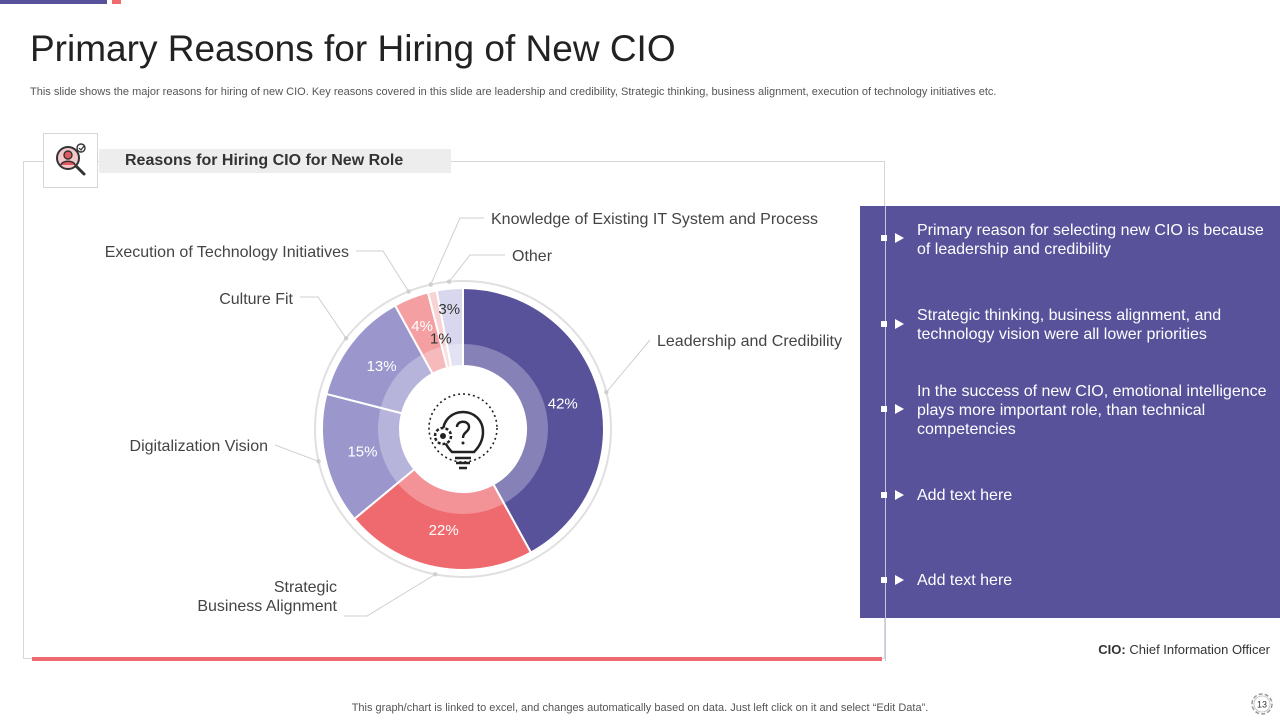 The image size is (1280, 720). Describe the element at coordinates (430, 284) in the screenshot. I see `leader-dot` at that location.